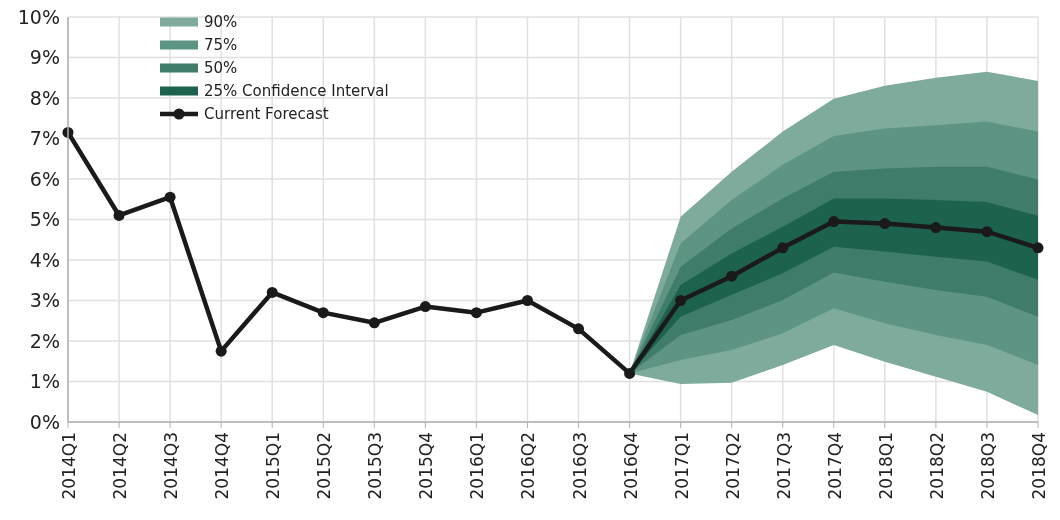 The width and height of the screenshot is (1060, 520). What do you see at coordinates (528, 466) in the screenshot?
I see `x-tick-label: 2016Q2` at bounding box center [528, 466].